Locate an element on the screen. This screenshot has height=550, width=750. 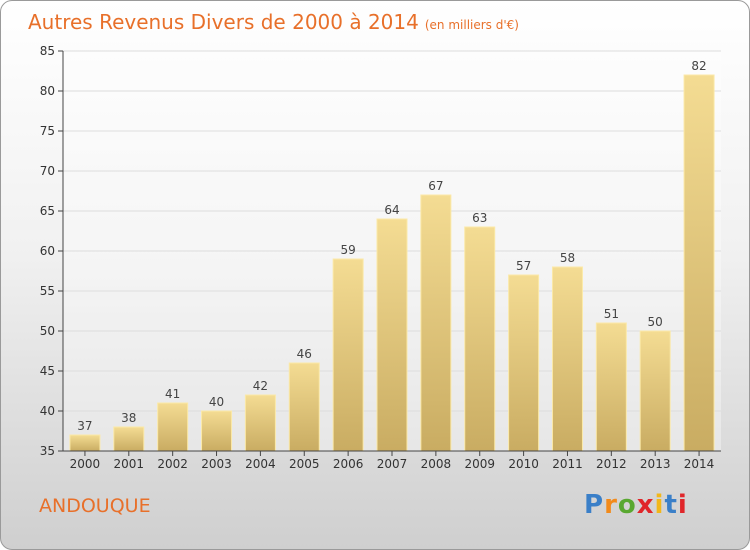
x-tick-label: 2007 is located at coordinates (392, 464).